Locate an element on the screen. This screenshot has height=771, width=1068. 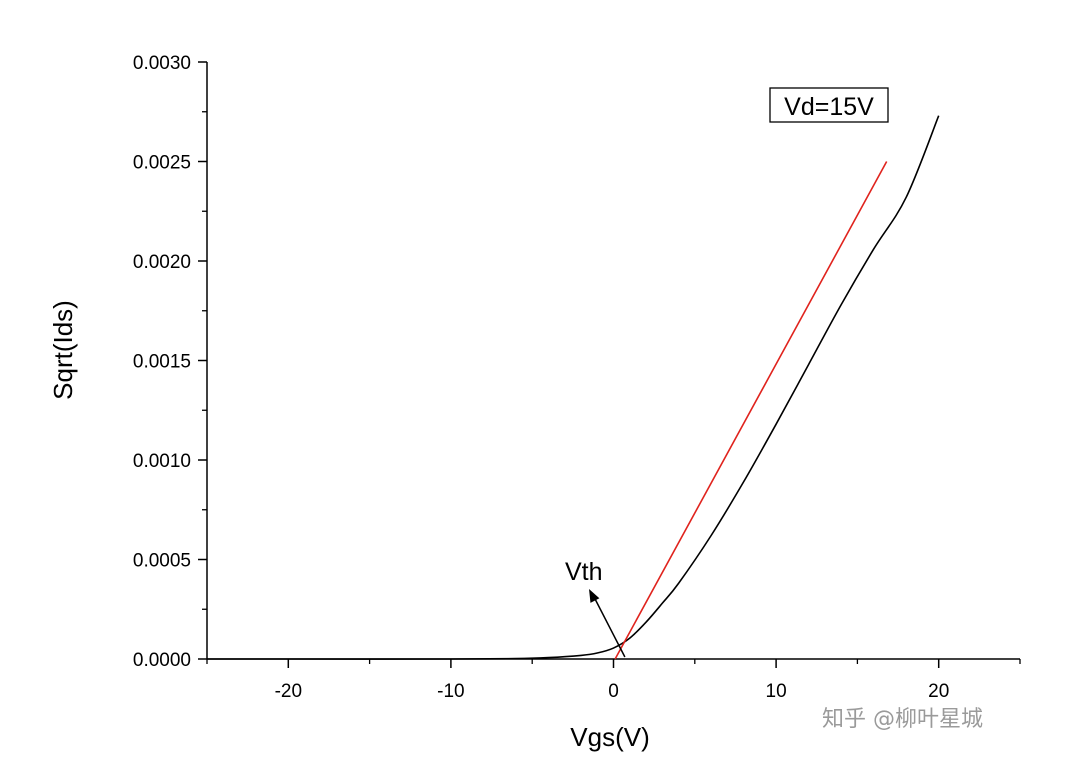
x-tick-label: 10 is located at coordinates (776, 691).